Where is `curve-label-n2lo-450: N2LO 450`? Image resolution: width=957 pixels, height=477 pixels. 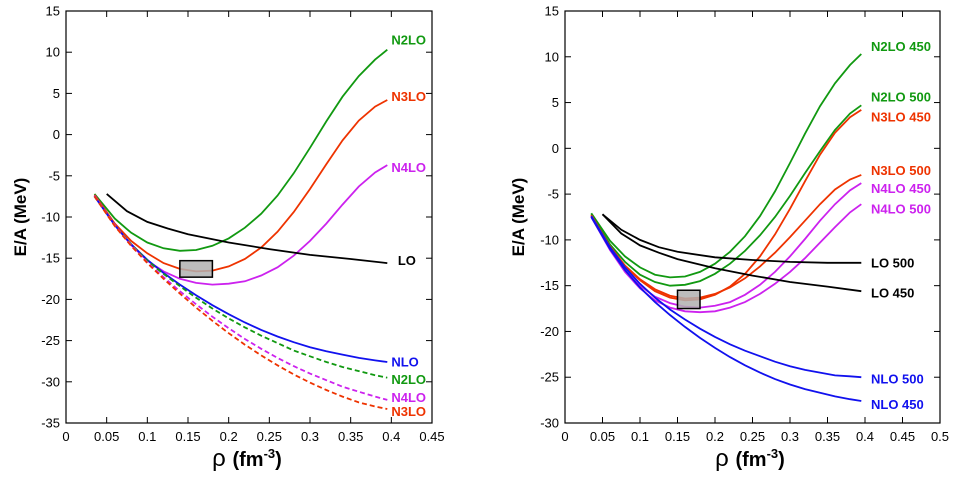
curve-label-n2lo-450: N2LO 450 is located at coordinates (901, 46).